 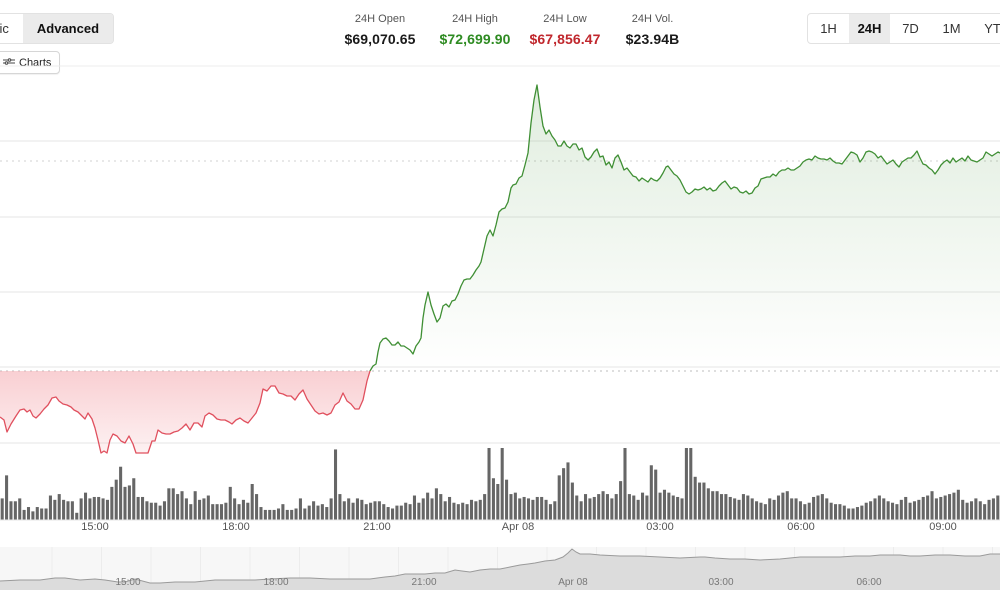 I want to click on chart-mode-toggle: sic Advanced, so click(x=57, y=28).